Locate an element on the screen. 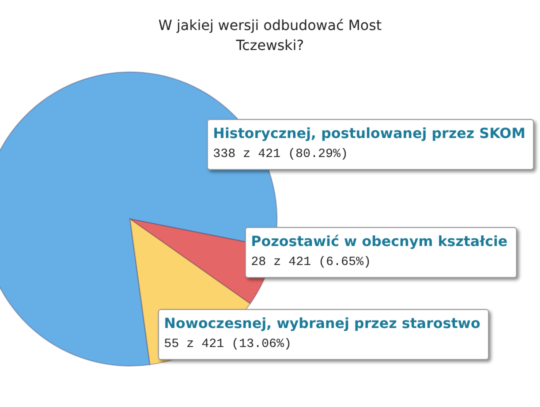 This screenshot has height=407, width=540. data-label: 55 z 421 (13.06%) is located at coordinates (228, 344).